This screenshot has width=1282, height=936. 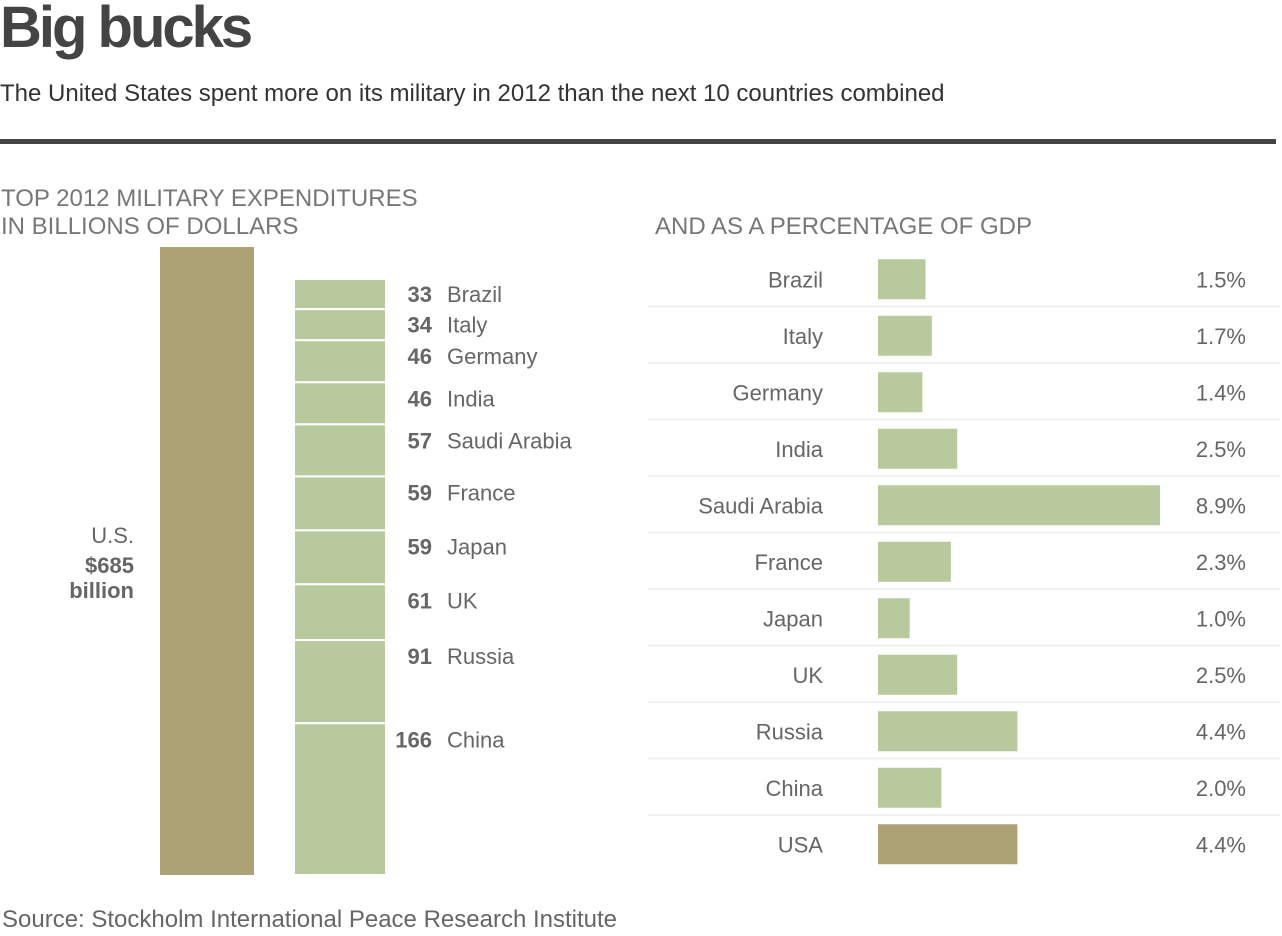 What do you see at coordinates (420, 294) in the screenshot?
I see `spending-value-brazil: 33` at bounding box center [420, 294].